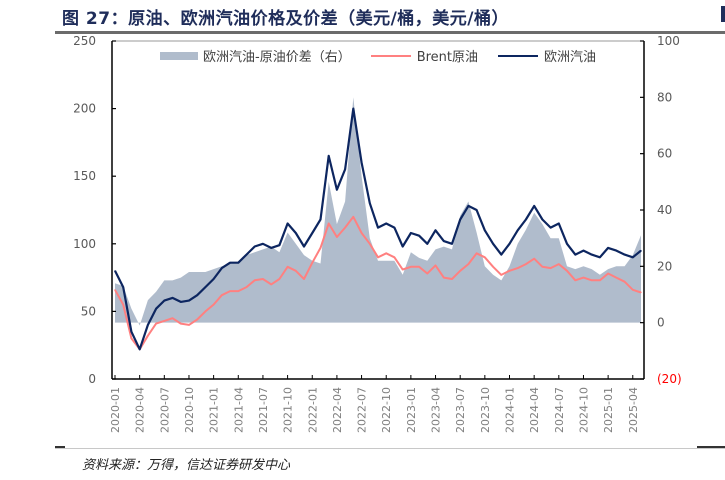 This screenshot has height=480, width=725. What do you see at coordinates (84, 176) in the screenshot?
I see `left-tick-label: 150` at bounding box center [84, 176].